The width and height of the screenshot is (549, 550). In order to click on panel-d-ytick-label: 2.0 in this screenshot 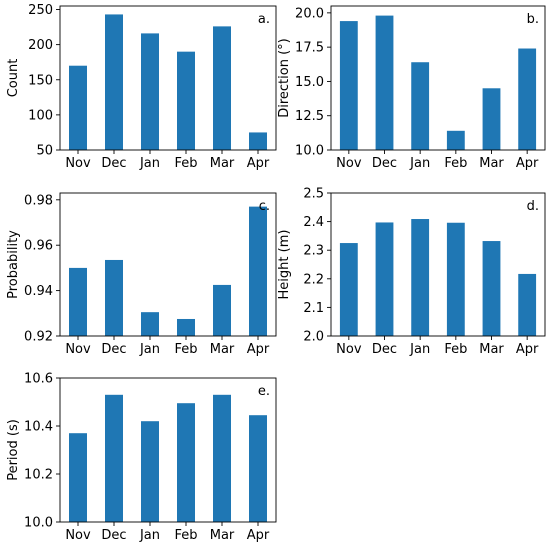, I will do `click(313, 337)`.